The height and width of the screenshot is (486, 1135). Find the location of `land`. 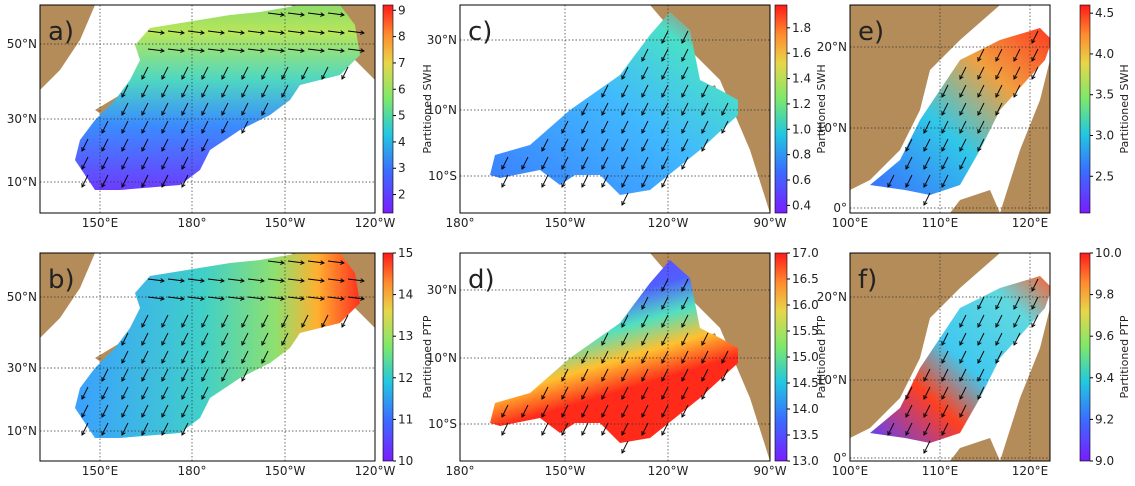

land is located at coordinates (710, 357).